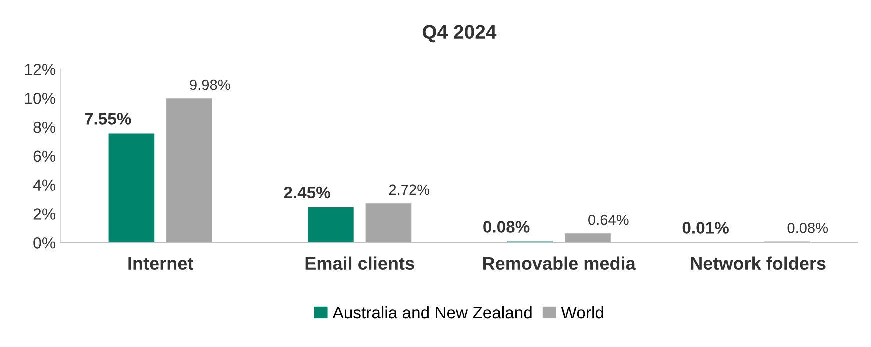 The width and height of the screenshot is (871, 347). Describe the element at coordinates (45, 128) in the screenshot. I see `y-tick-label: 8%` at that location.